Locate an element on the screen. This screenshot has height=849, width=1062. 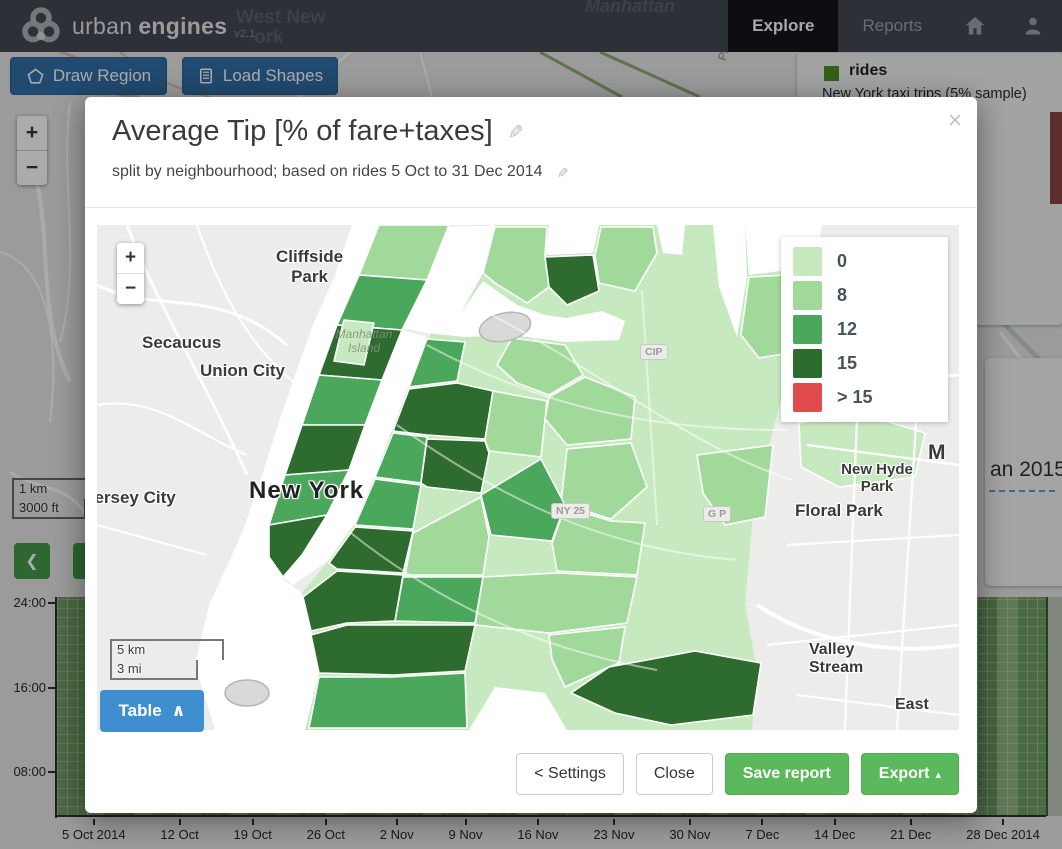
export-label: Export is located at coordinates (904, 773).